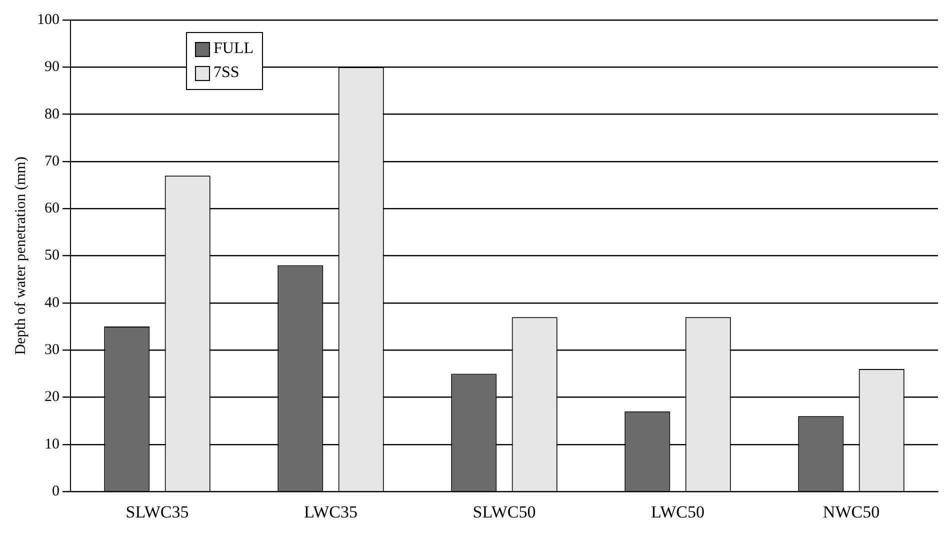 Image resolution: width=950 pixels, height=534 pixels. I want to click on y-tick-label: 90, so click(52, 67).